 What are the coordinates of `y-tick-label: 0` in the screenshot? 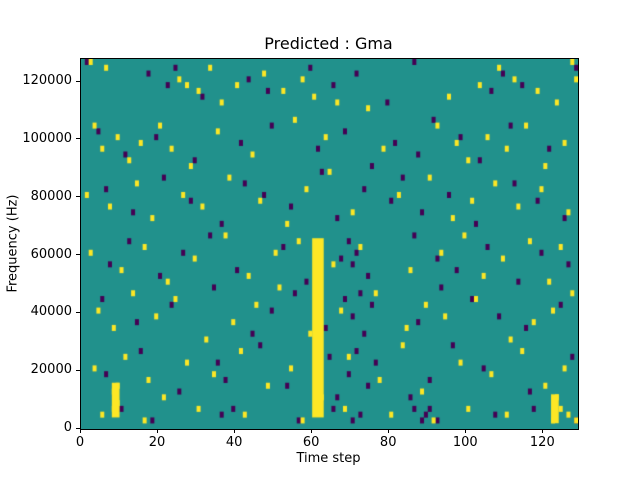 It's located at (67, 427).